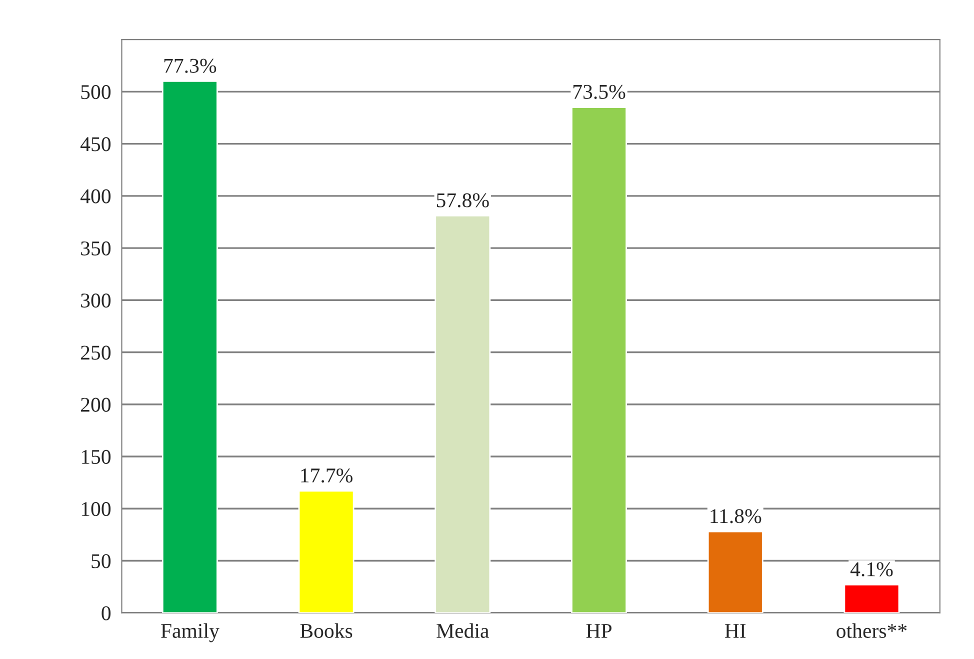 The width and height of the screenshot is (974, 659). Describe the element at coordinates (871, 630) in the screenshot. I see `x-tick-label: others**` at that location.